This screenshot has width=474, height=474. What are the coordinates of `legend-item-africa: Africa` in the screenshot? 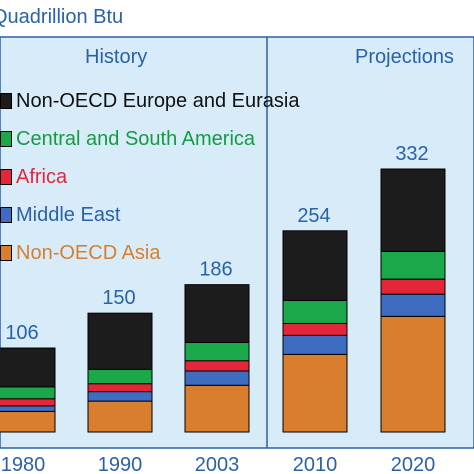 It's located at (149, 177).